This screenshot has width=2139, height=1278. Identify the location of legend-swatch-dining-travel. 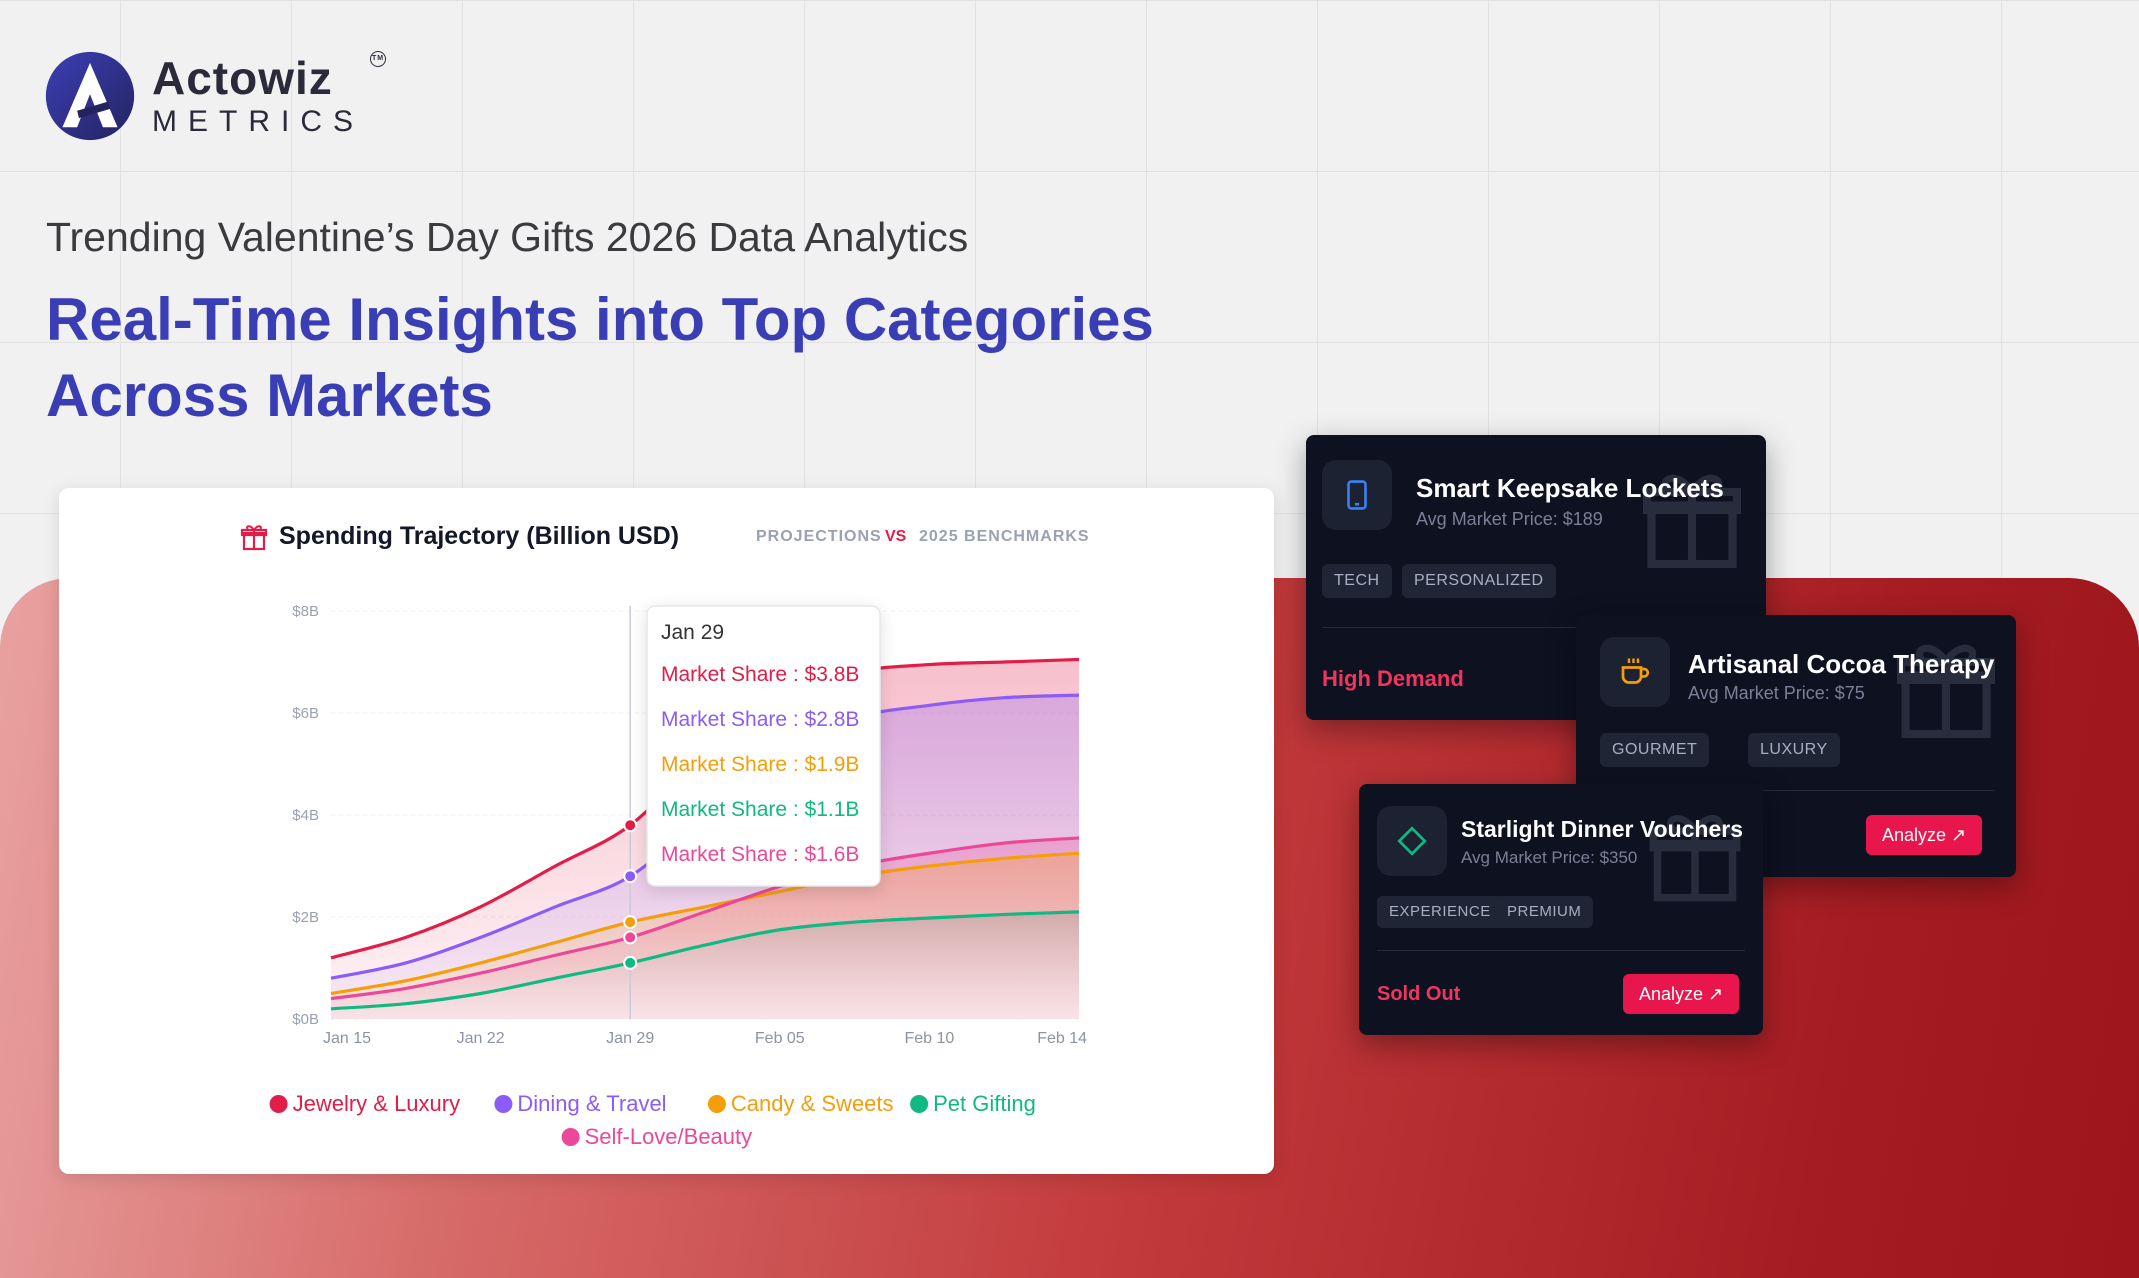
(503, 1104).